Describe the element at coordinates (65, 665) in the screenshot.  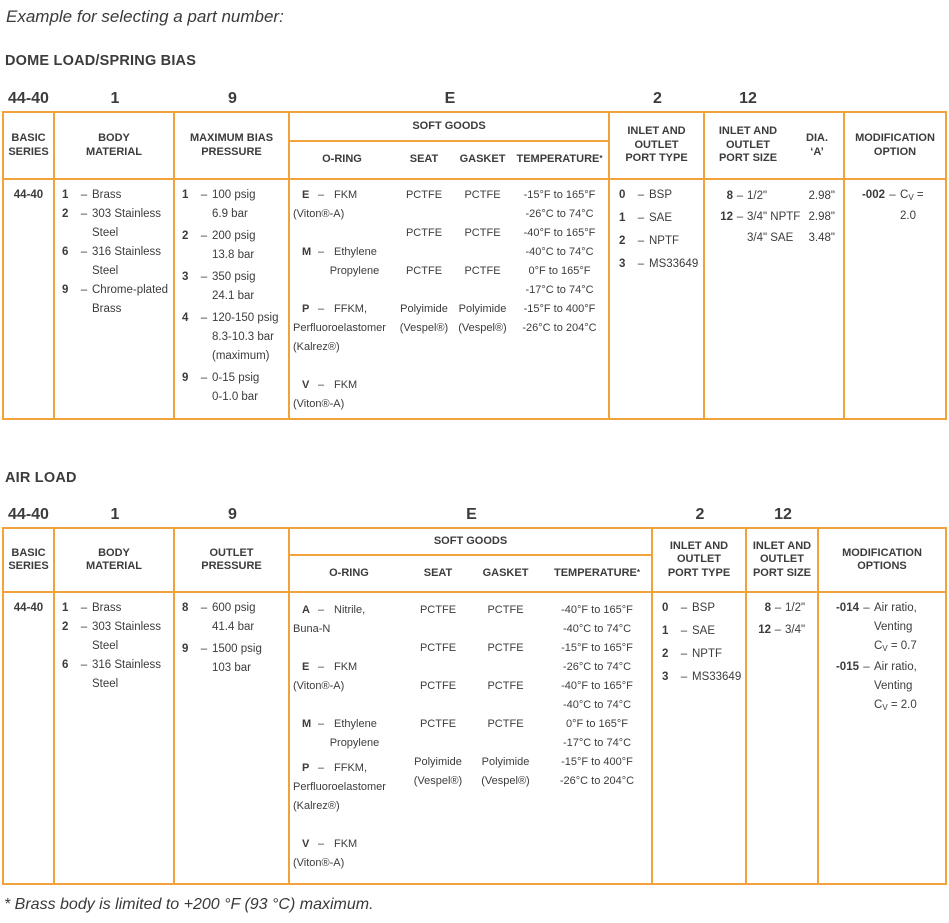
I see `option-code: 6` at that location.